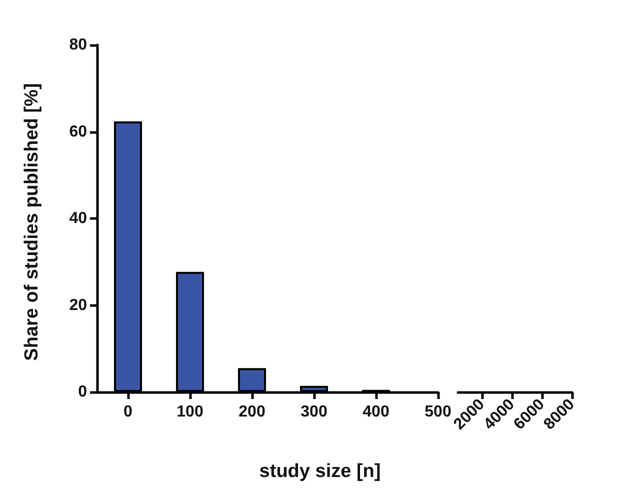  Describe the element at coordinates (78, 131) in the screenshot. I see `y-tick-label: 60` at that location.